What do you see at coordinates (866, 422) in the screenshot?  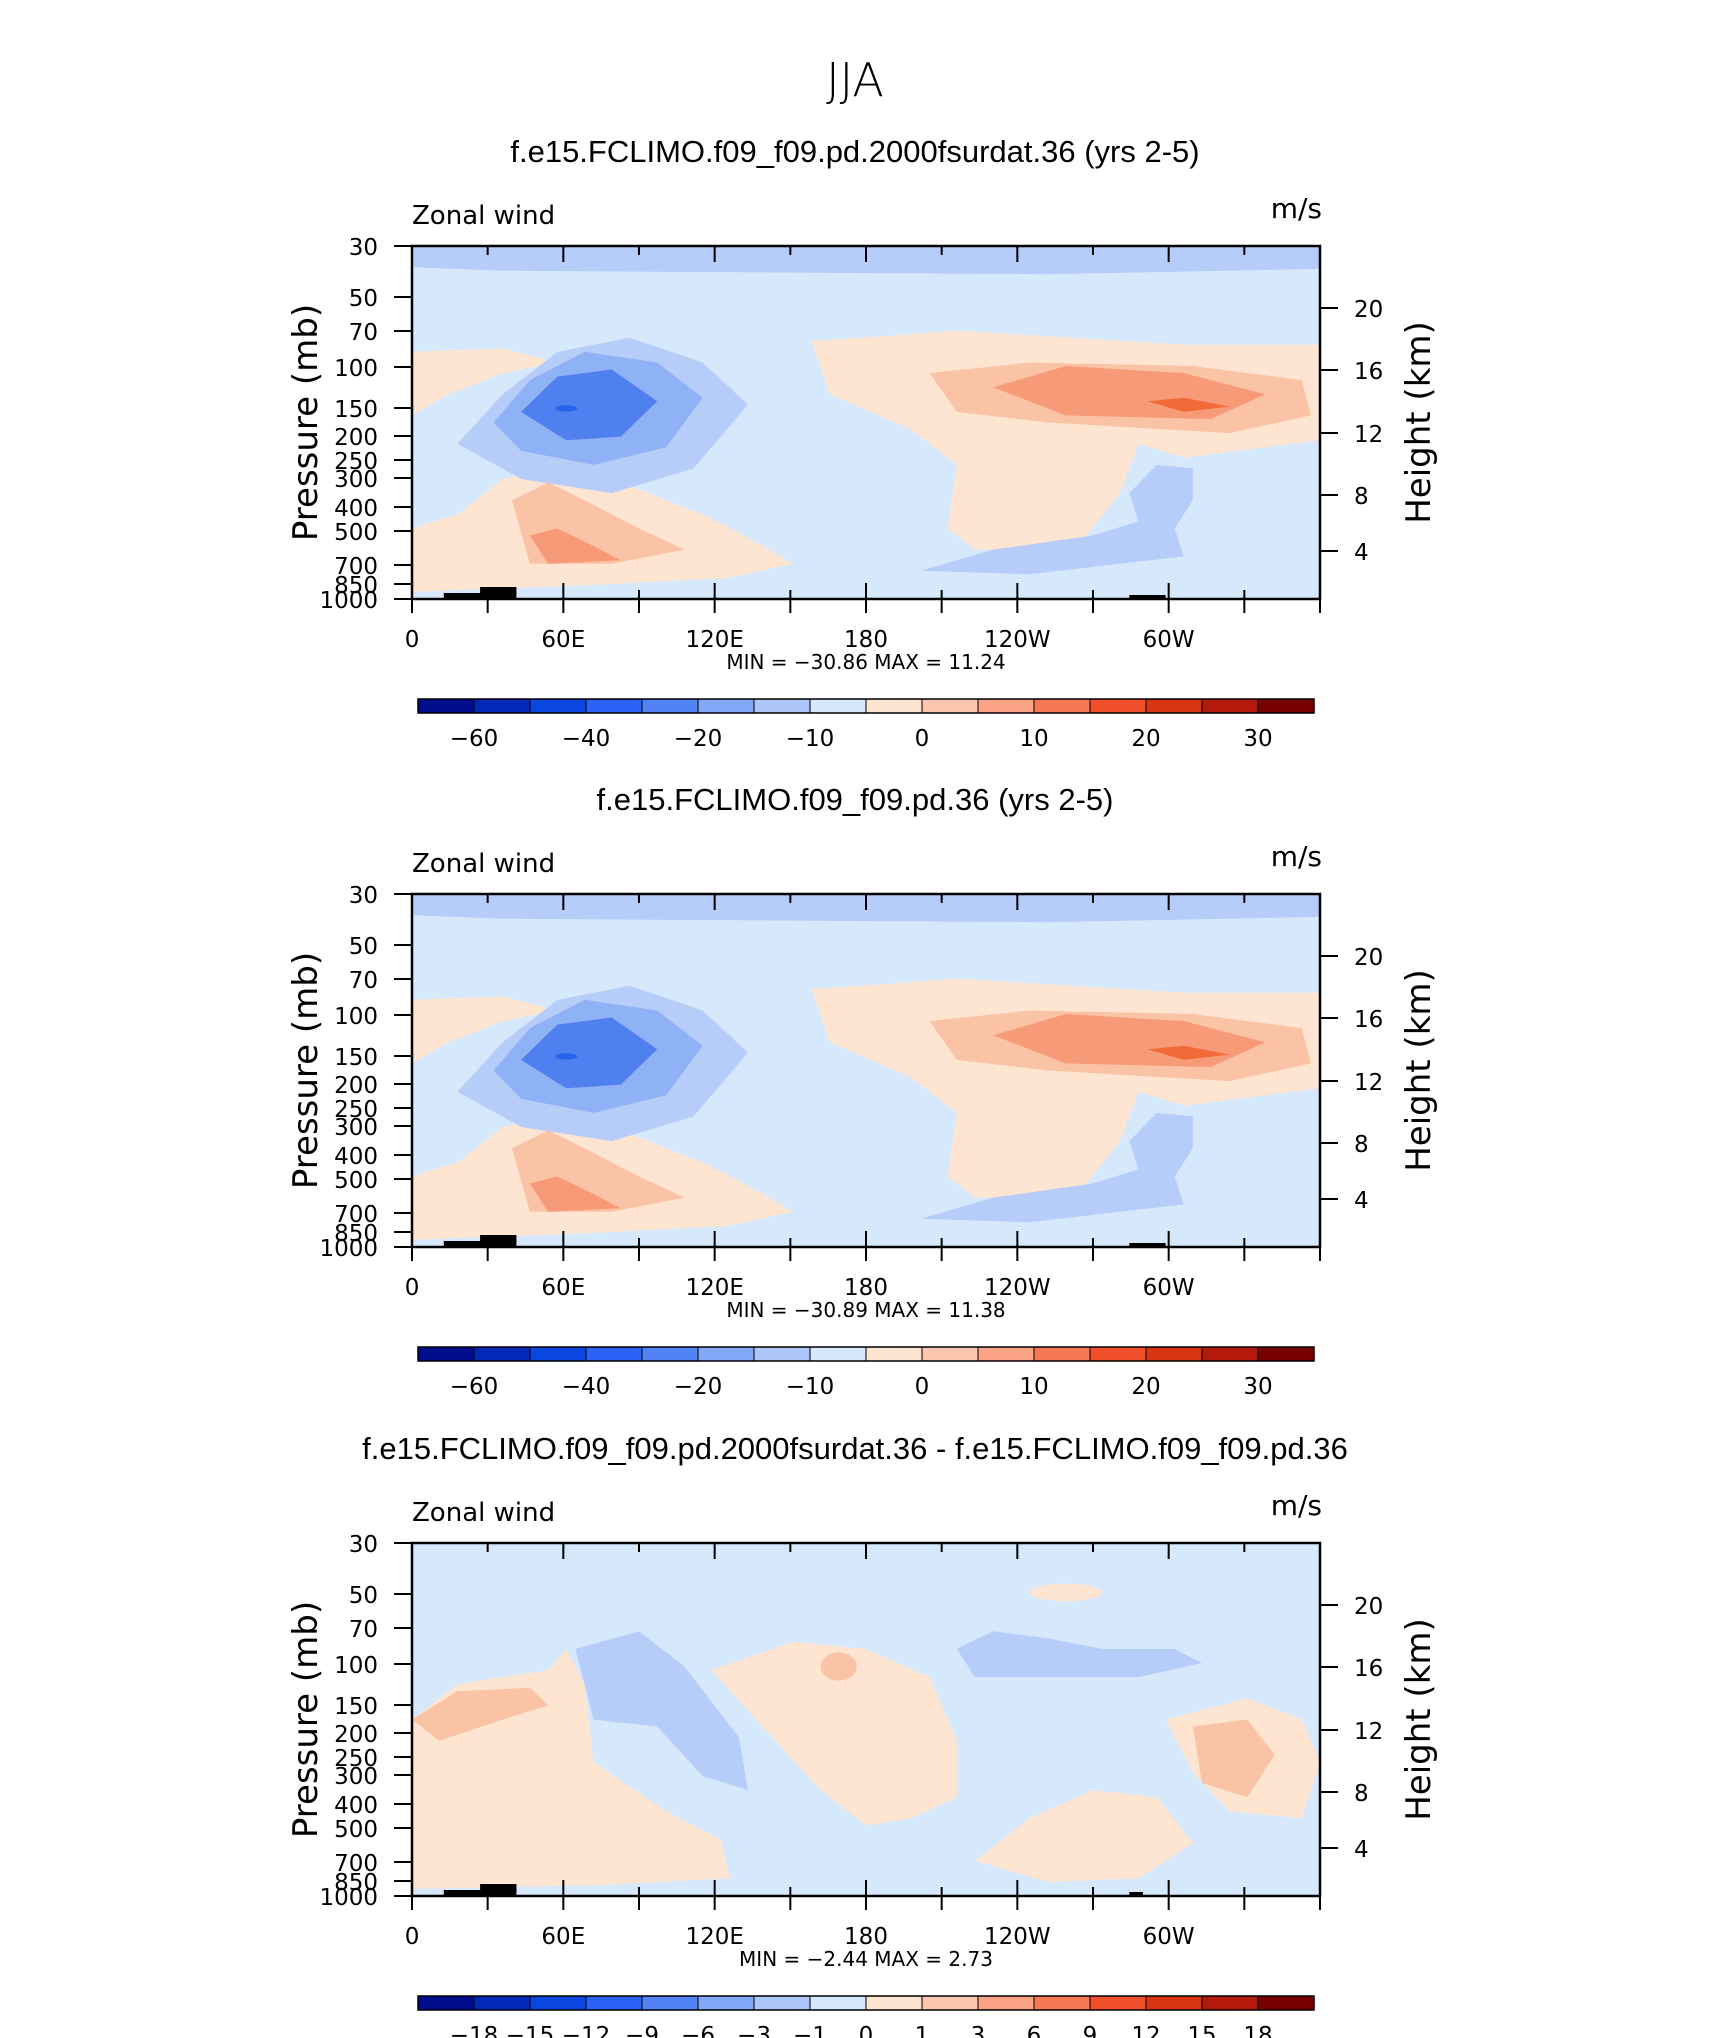 I see `contour-field` at bounding box center [866, 422].